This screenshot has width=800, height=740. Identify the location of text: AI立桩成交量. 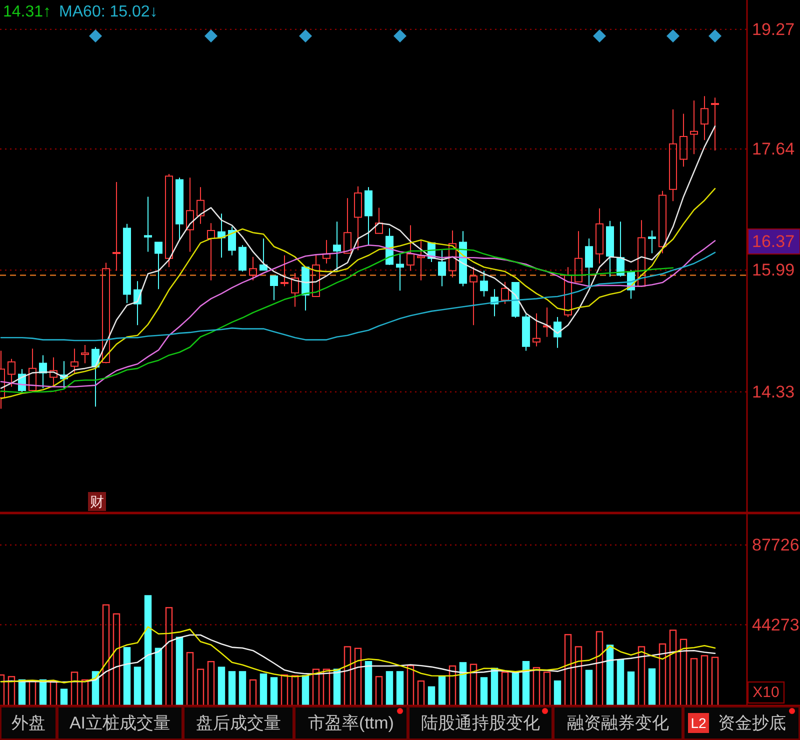
(120, 723).